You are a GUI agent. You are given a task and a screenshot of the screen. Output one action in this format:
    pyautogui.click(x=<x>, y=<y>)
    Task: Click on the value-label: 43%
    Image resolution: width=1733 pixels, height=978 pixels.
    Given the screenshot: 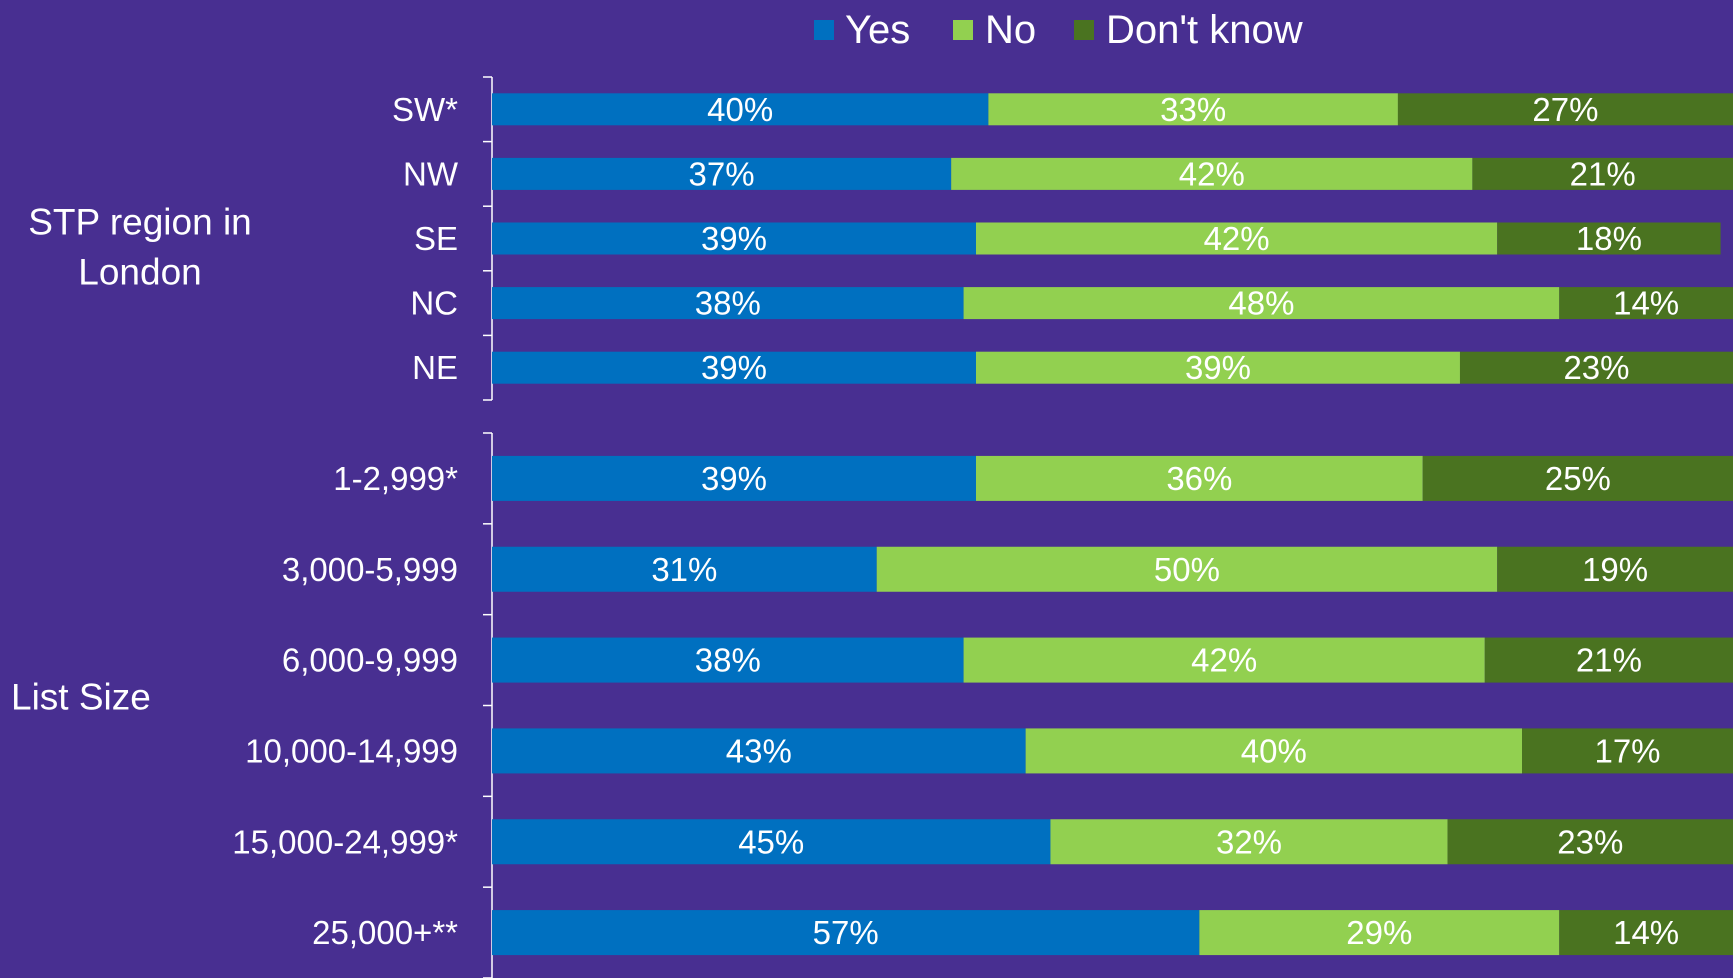 What is the action you would take?
    pyautogui.click(x=759, y=750)
    